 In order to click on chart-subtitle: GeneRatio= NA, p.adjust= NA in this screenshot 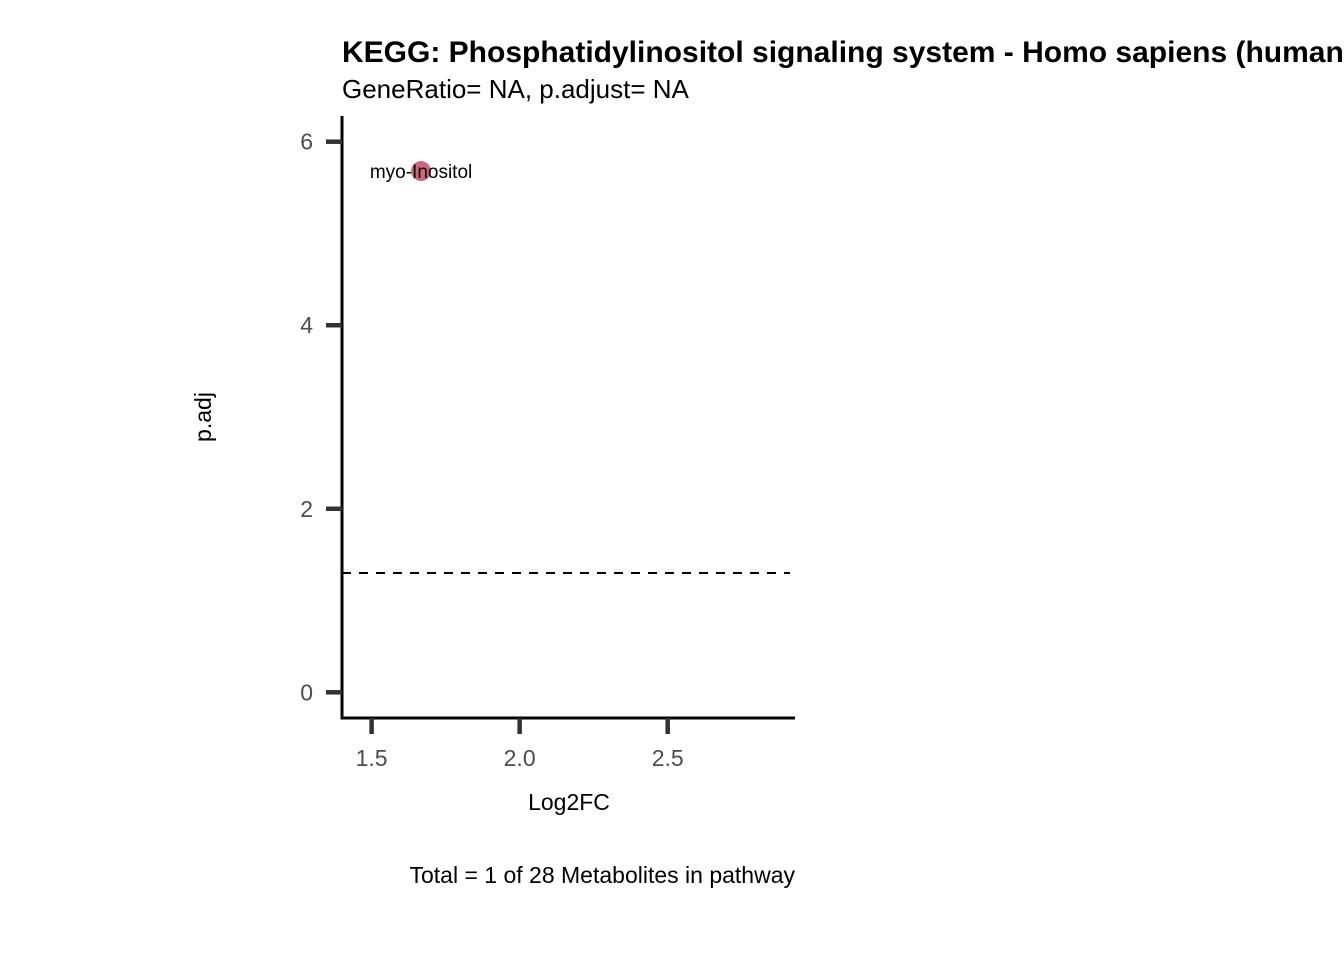, I will do `click(516, 89)`.